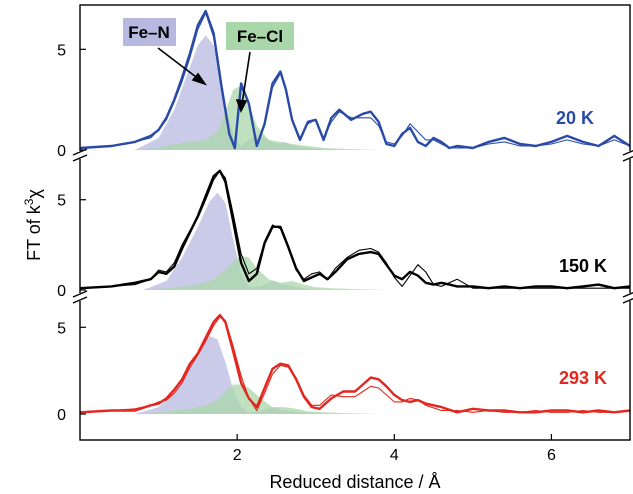  I want to click on legend-fe-cl: Fe–Cl, so click(260, 36).